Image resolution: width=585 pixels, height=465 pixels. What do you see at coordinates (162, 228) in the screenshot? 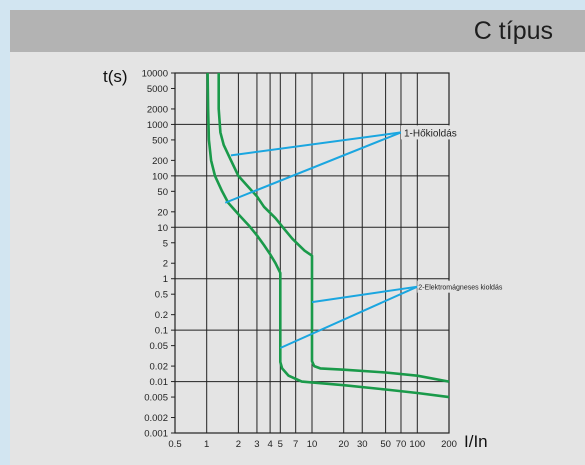
I see `y-tick-label: 10` at bounding box center [162, 228].